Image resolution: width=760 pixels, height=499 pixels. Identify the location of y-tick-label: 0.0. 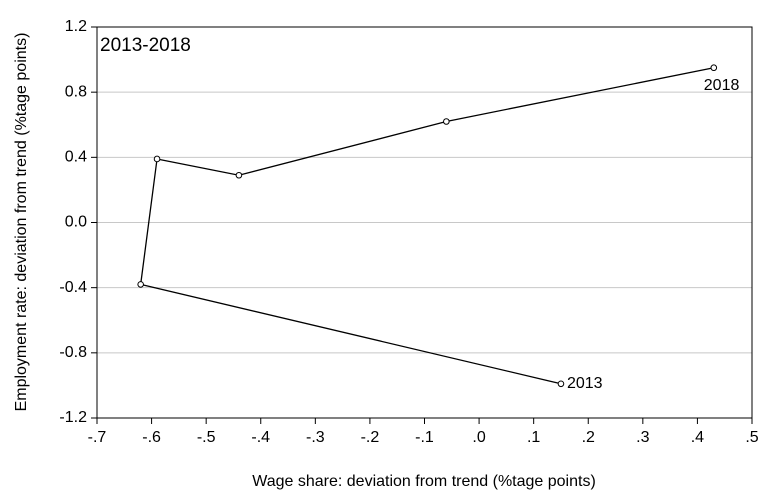
(76, 222).